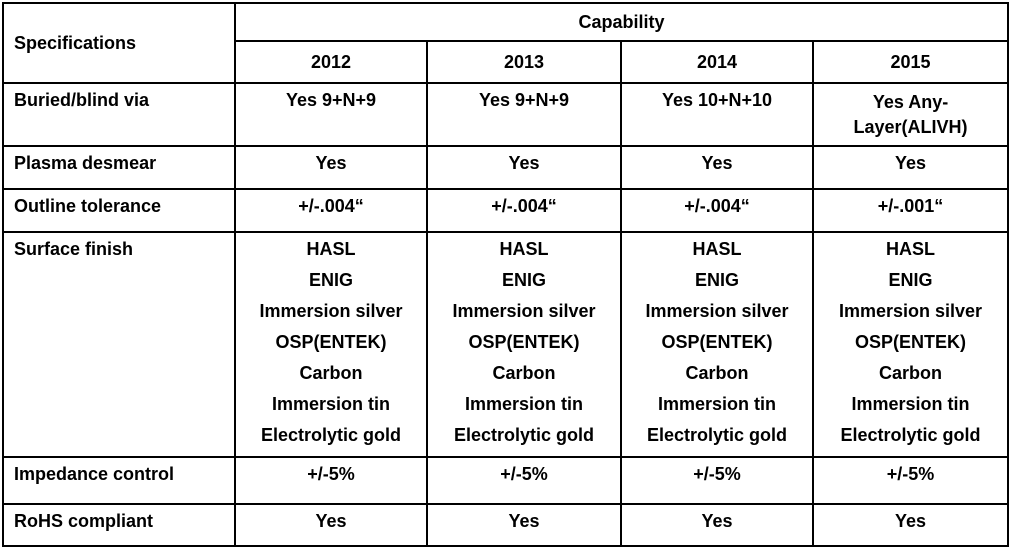  What do you see at coordinates (331, 62) in the screenshot?
I see `year-header-2012: 2012` at bounding box center [331, 62].